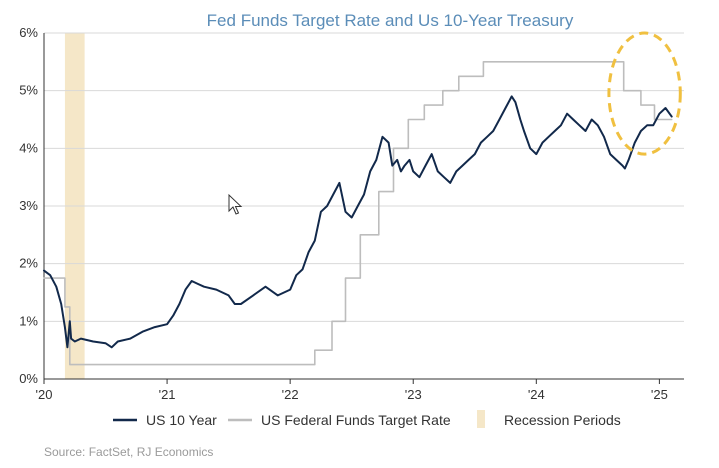 This screenshot has width=719, height=468. I want to click on legend-label-us-10-year: US 10 Year, so click(181, 420).